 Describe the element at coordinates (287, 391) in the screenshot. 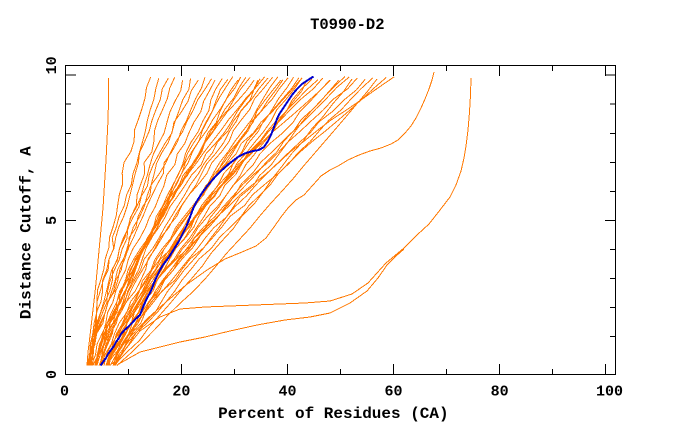

I see `svg-text: 40` at that location.